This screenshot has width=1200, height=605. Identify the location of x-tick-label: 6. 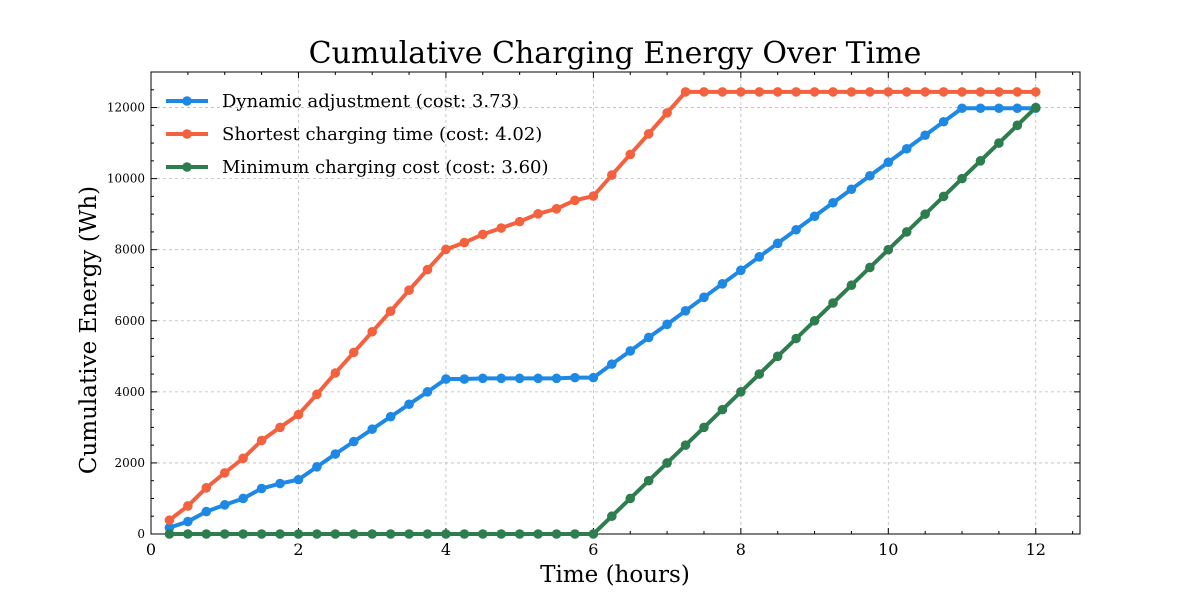
(593, 549).